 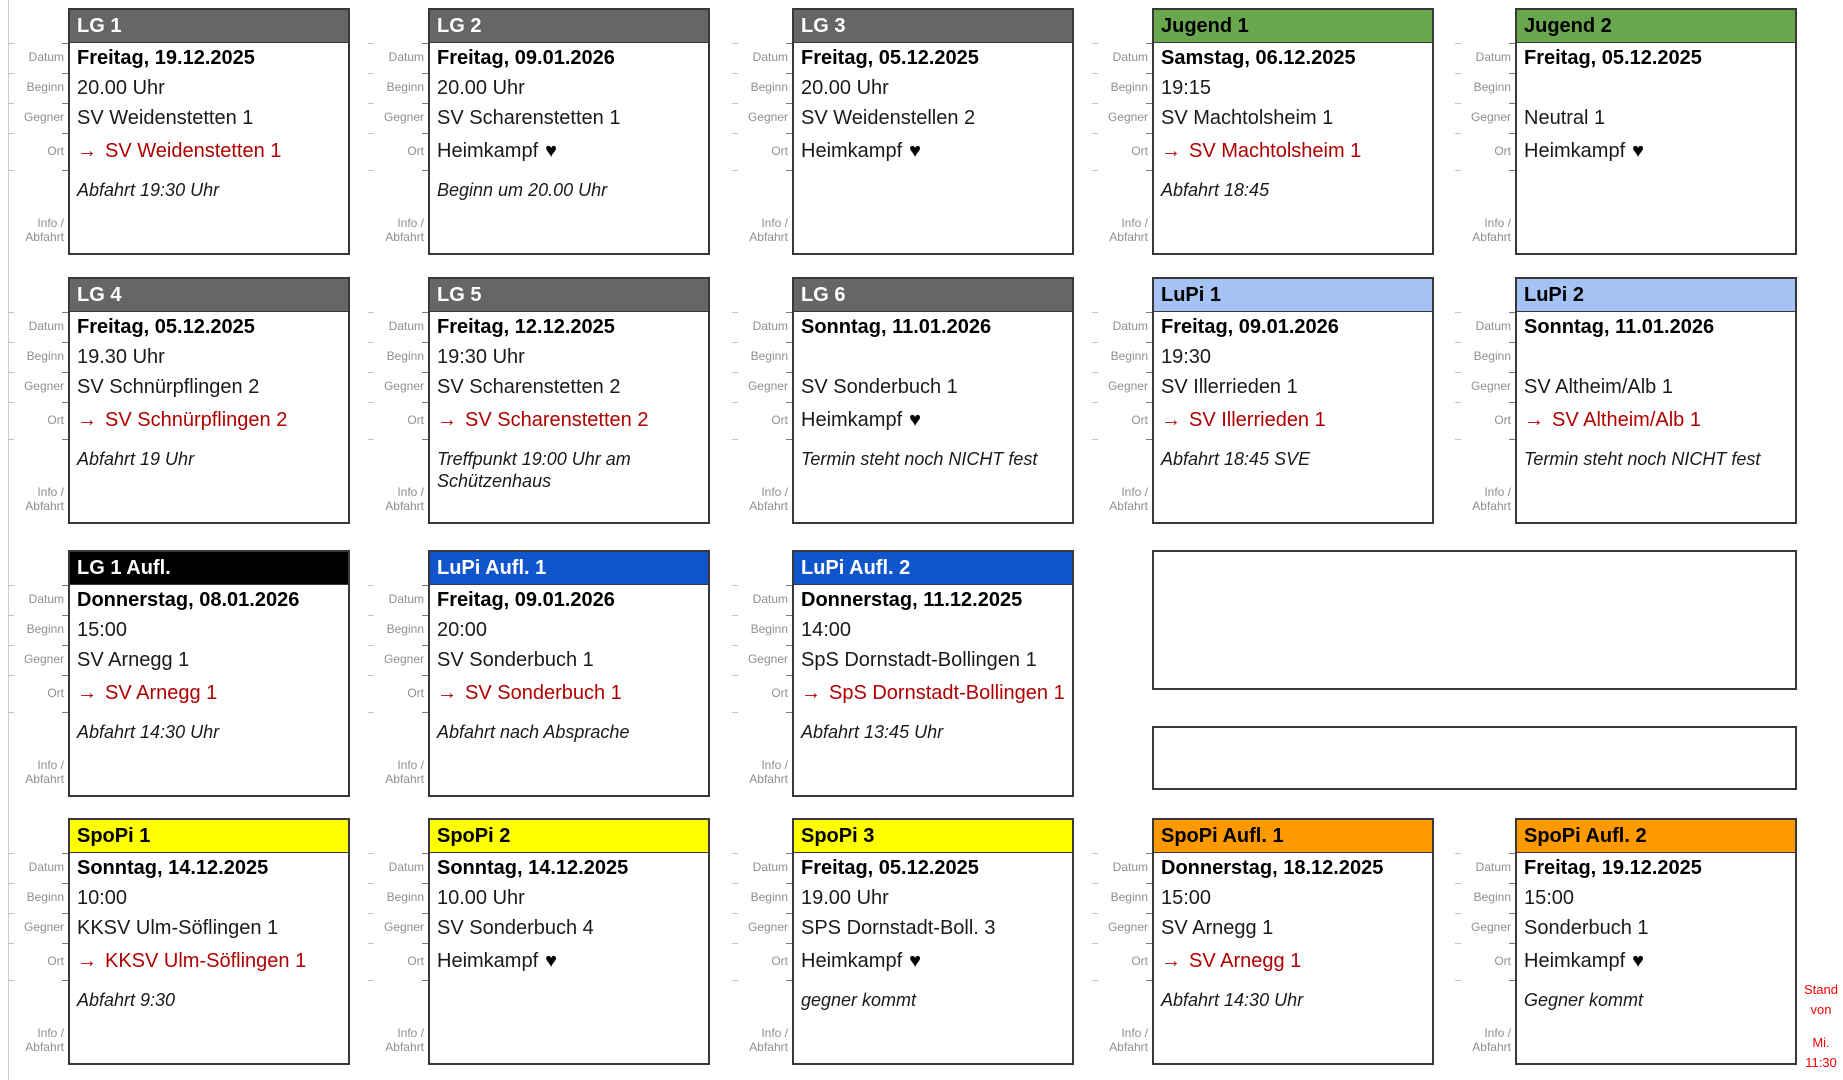 I want to click on team-header: LuPi Aufl. 2, so click(x=933, y=568).